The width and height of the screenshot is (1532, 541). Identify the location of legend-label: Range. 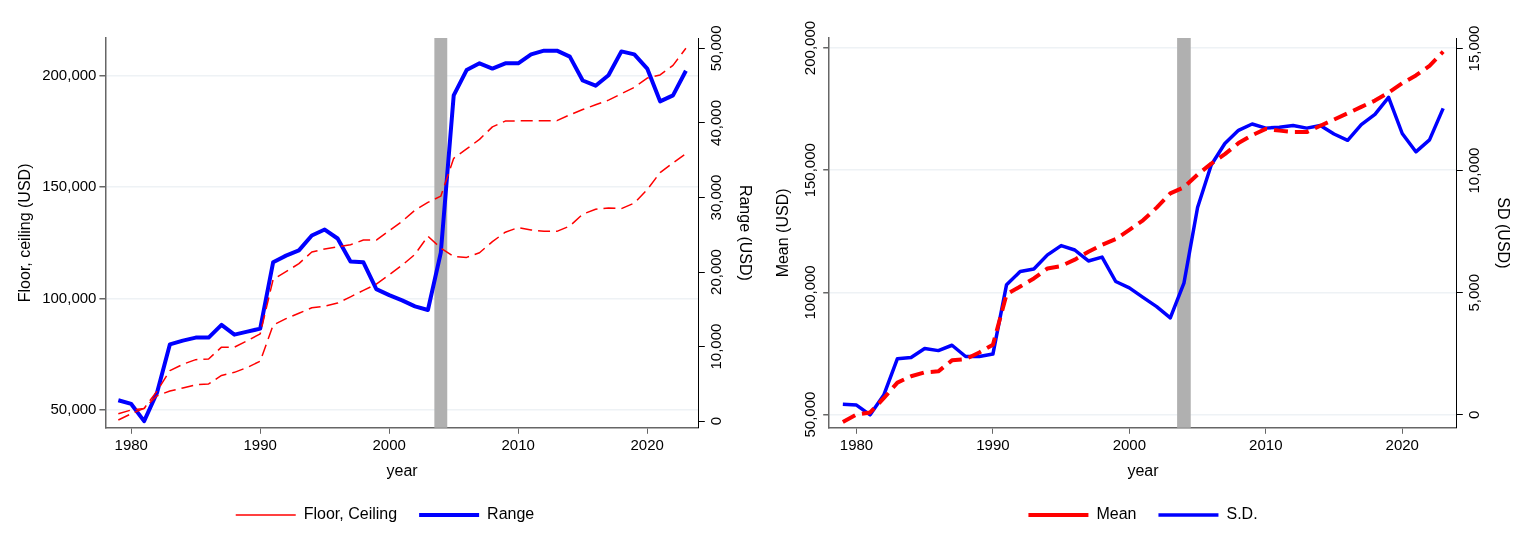
(511, 514).